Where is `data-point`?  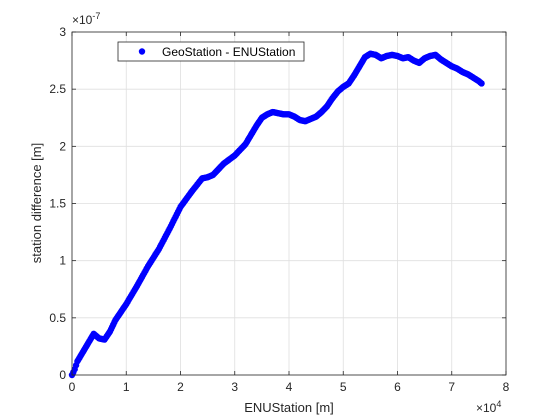 data-point is located at coordinates (481, 83).